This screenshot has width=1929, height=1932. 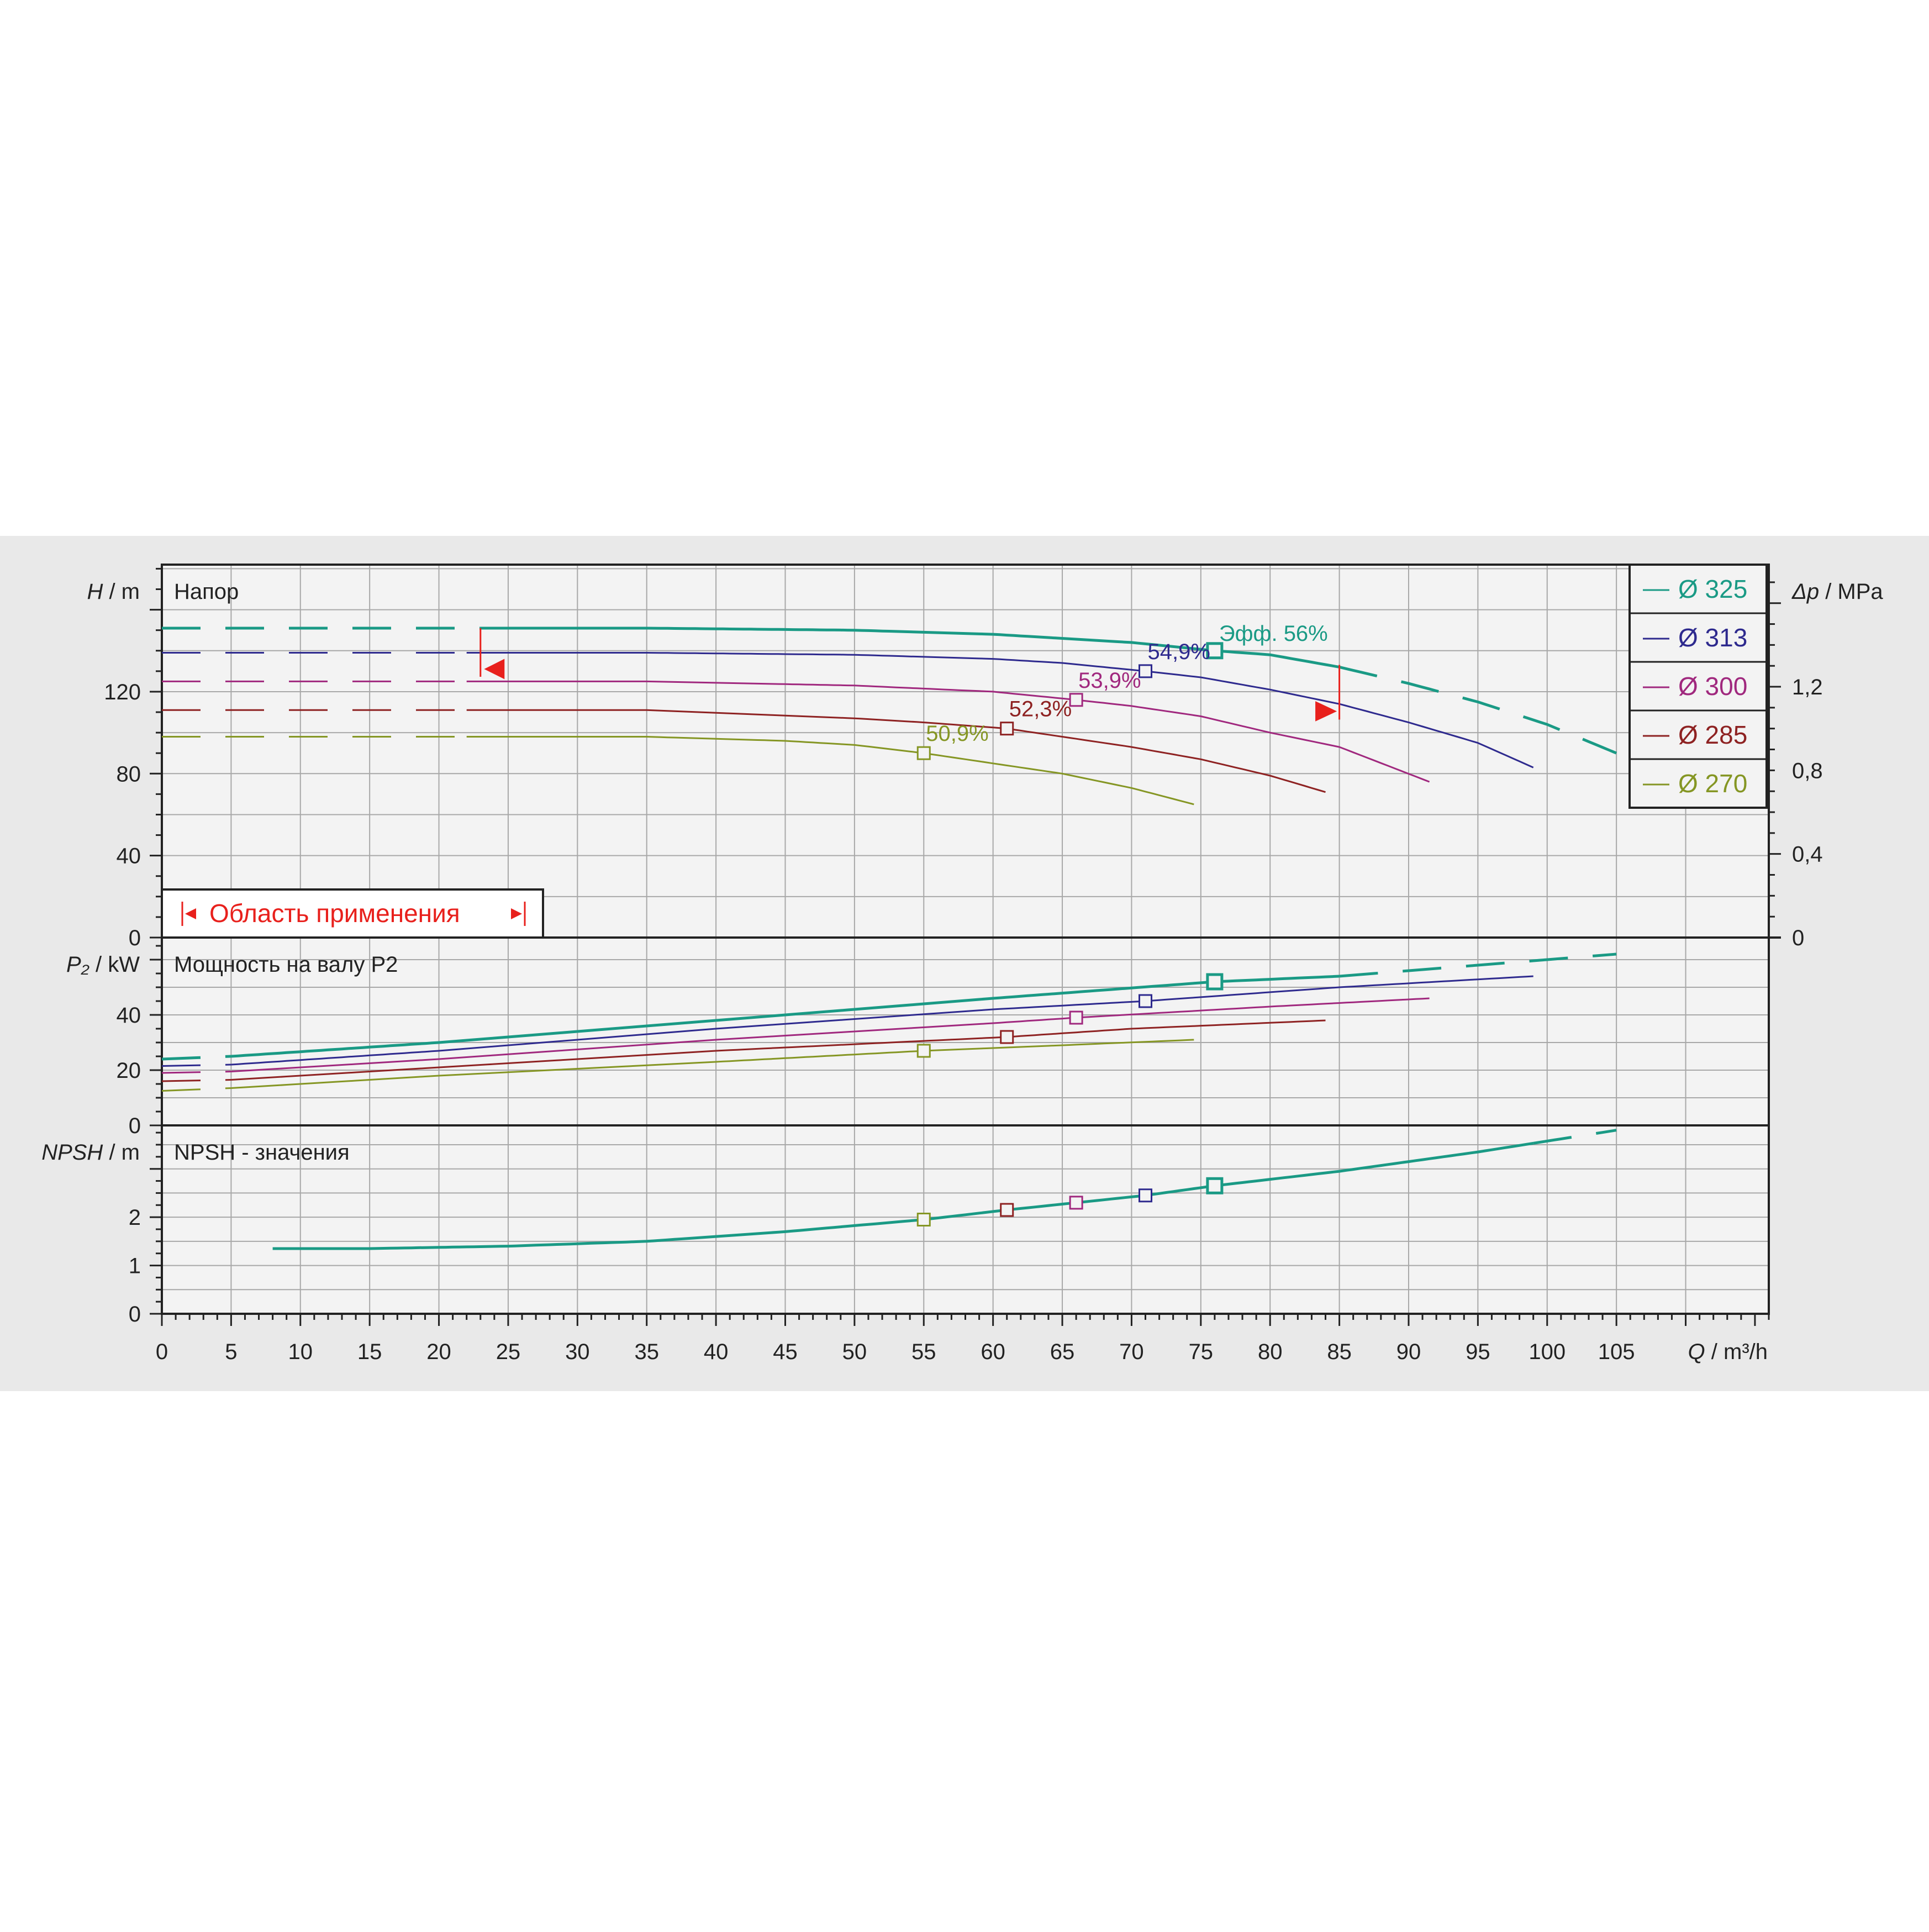 I want to click on y-tick-label: 2, so click(x=135, y=1217).